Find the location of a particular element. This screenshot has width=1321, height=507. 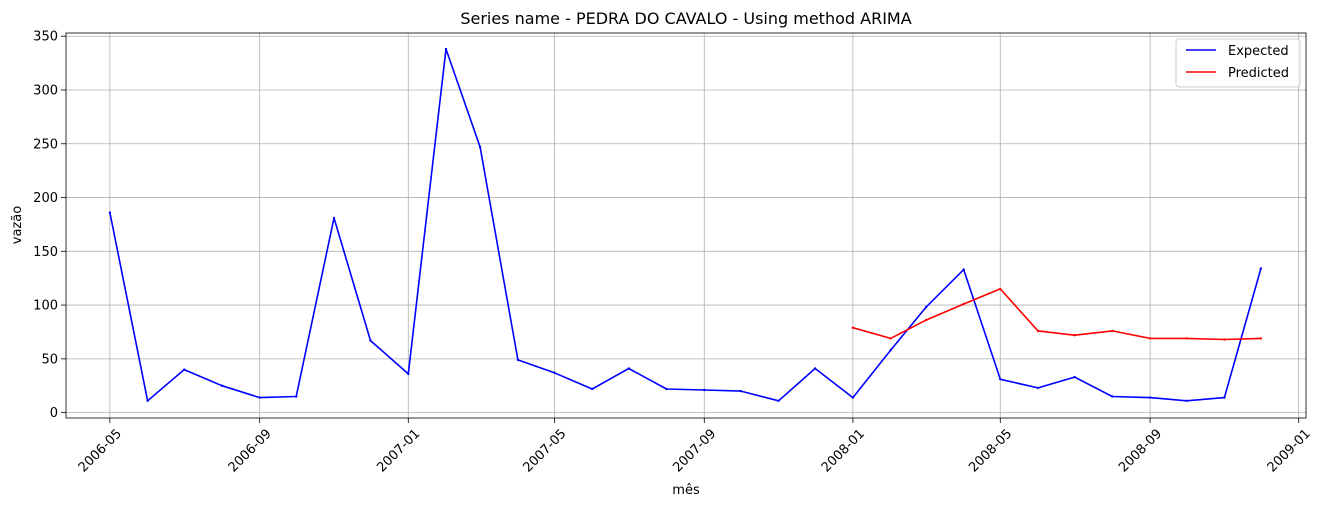

legend-box is located at coordinates (1238, 63).